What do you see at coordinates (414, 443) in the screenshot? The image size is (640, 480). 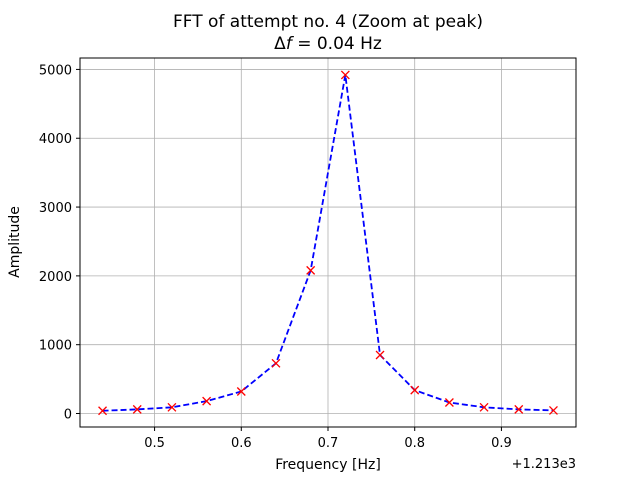 I see `x-tick-label: 0.8` at bounding box center [414, 443].